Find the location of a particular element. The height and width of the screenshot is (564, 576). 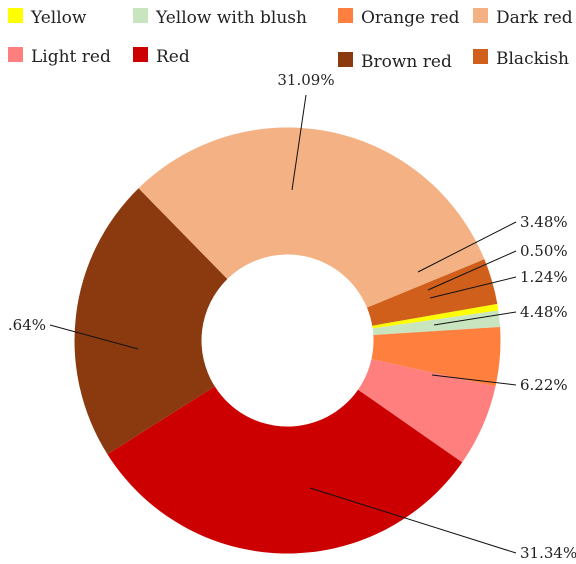

data-label-yellow-with-blush: 1.24% is located at coordinates (544, 277).